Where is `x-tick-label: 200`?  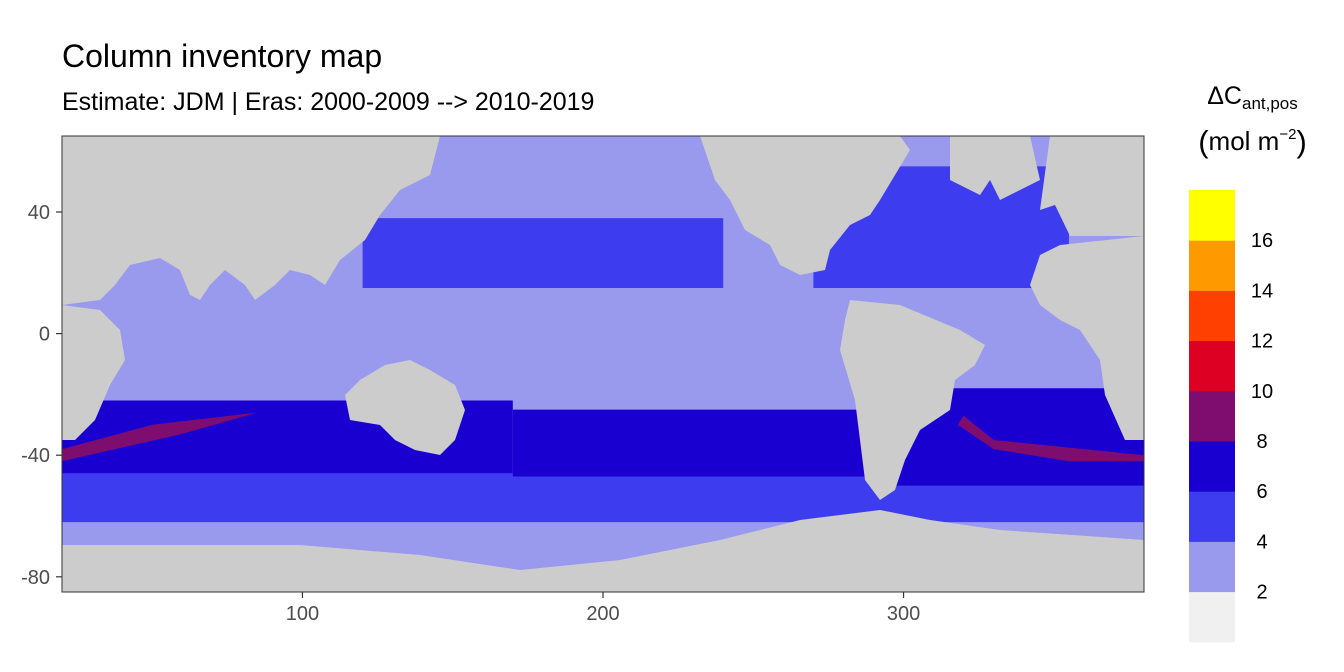 x-tick-label: 200 is located at coordinates (602, 614).